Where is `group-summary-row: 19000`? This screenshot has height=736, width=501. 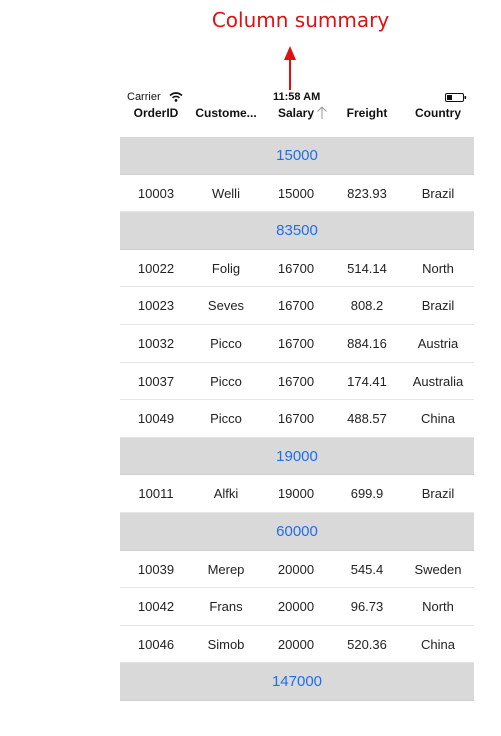 group-summary-row: 19000 is located at coordinates (297, 456).